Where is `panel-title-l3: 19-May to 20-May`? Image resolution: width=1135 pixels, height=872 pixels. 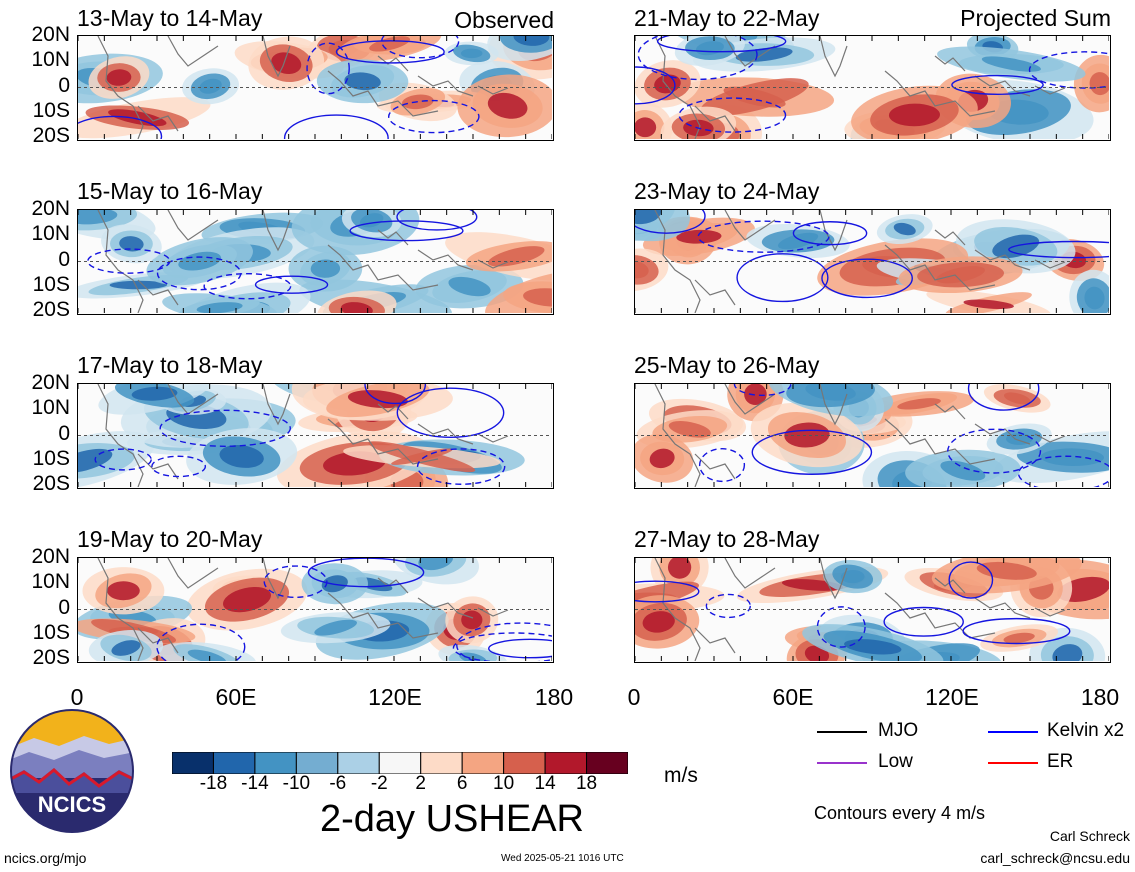
panel-title-l3: 19-May to 20-May is located at coordinates (170, 539).